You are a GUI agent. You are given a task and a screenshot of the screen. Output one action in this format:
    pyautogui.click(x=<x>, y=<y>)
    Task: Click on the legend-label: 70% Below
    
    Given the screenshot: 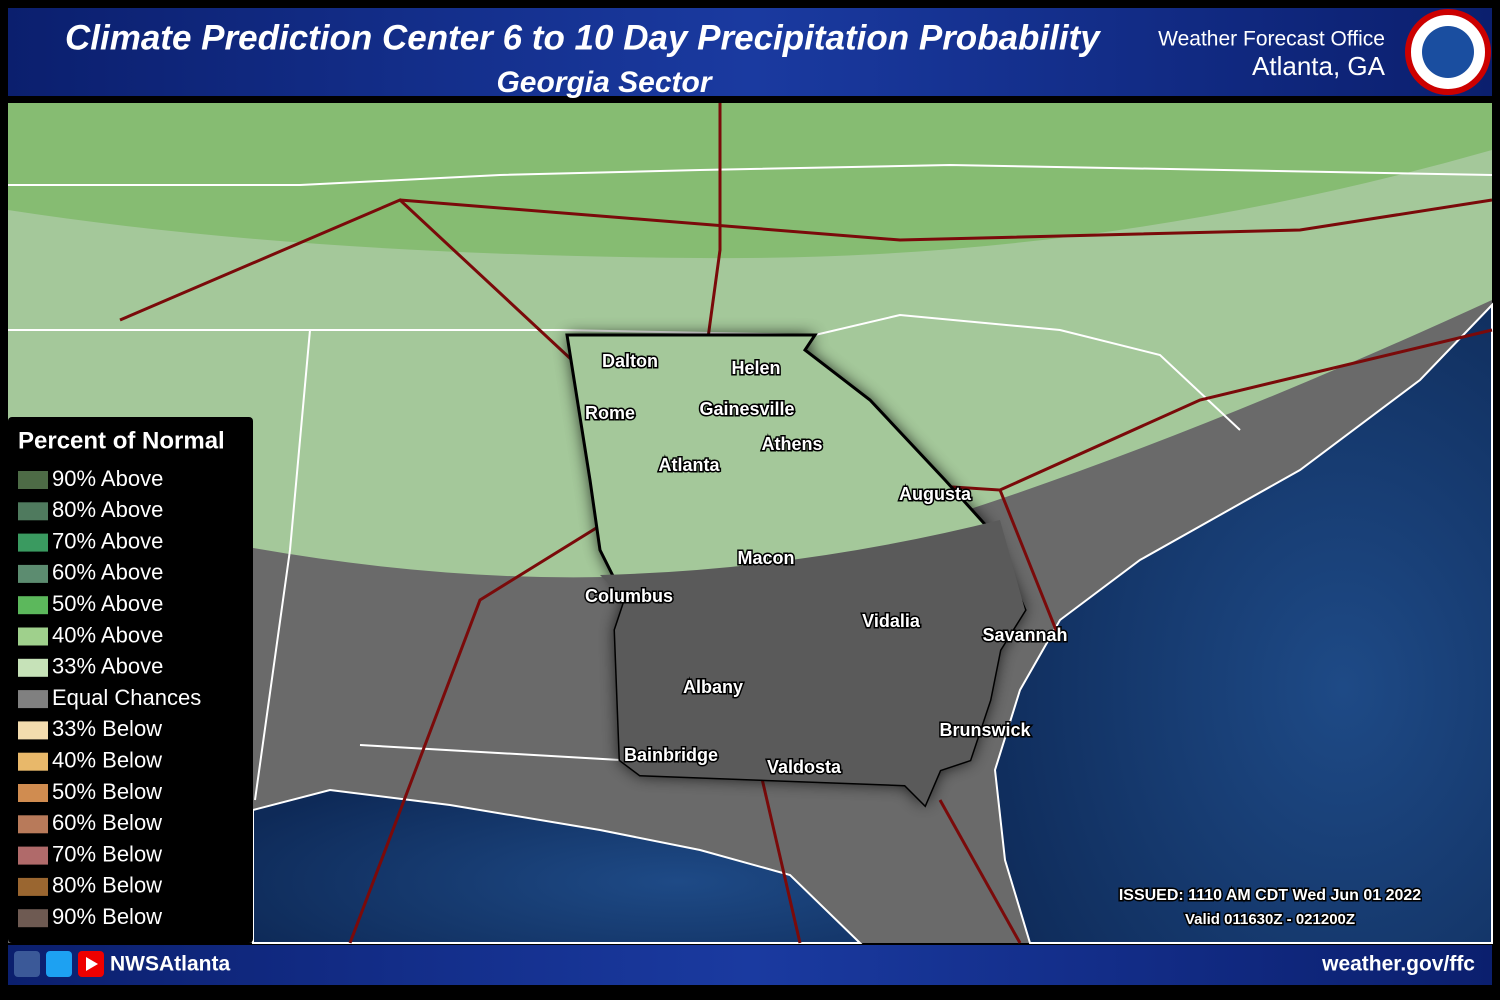 What is the action you would take?
    pyautogui.click(x=107, y=853)
    